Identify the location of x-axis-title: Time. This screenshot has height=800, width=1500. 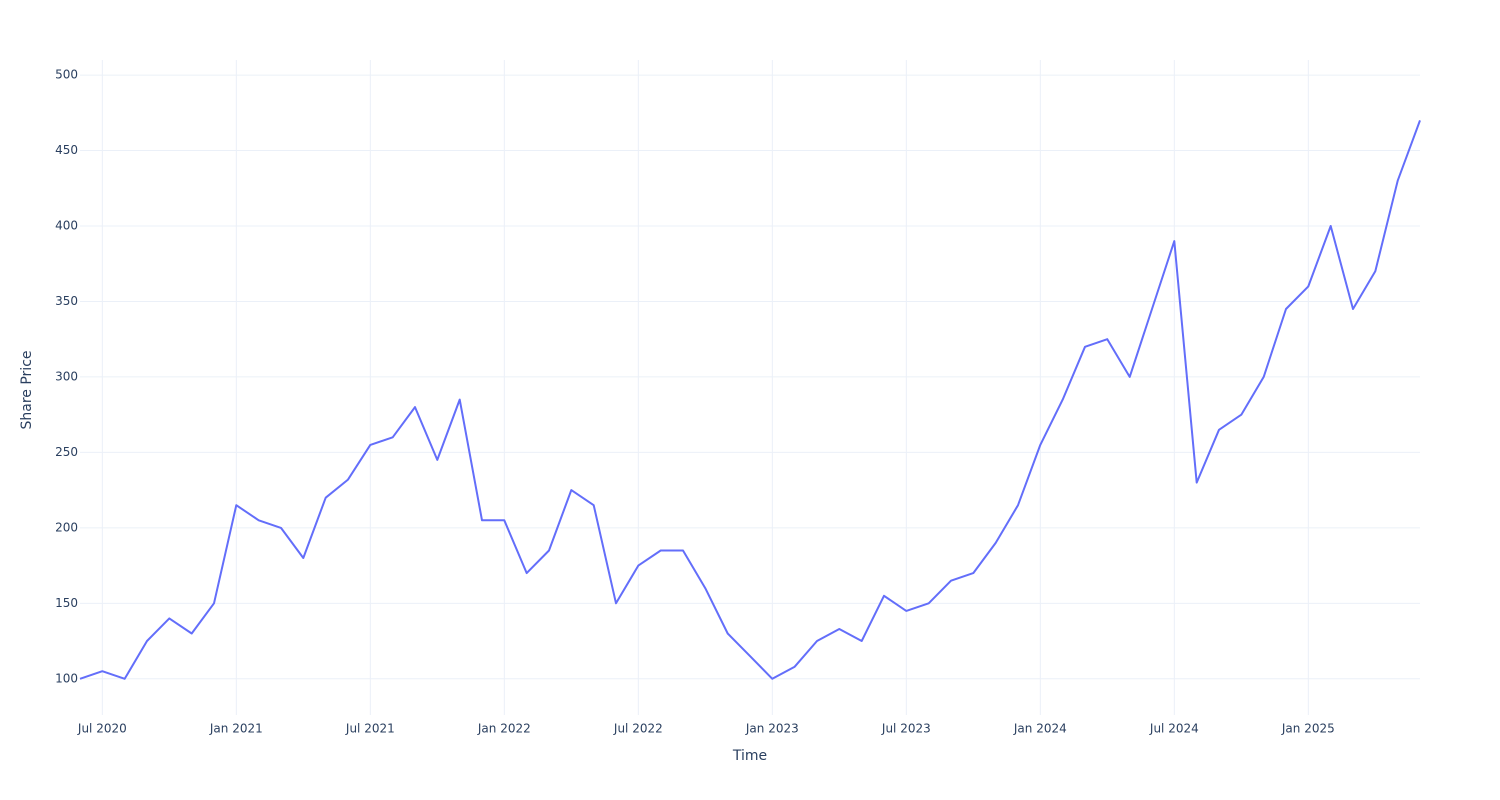
(749, 756).